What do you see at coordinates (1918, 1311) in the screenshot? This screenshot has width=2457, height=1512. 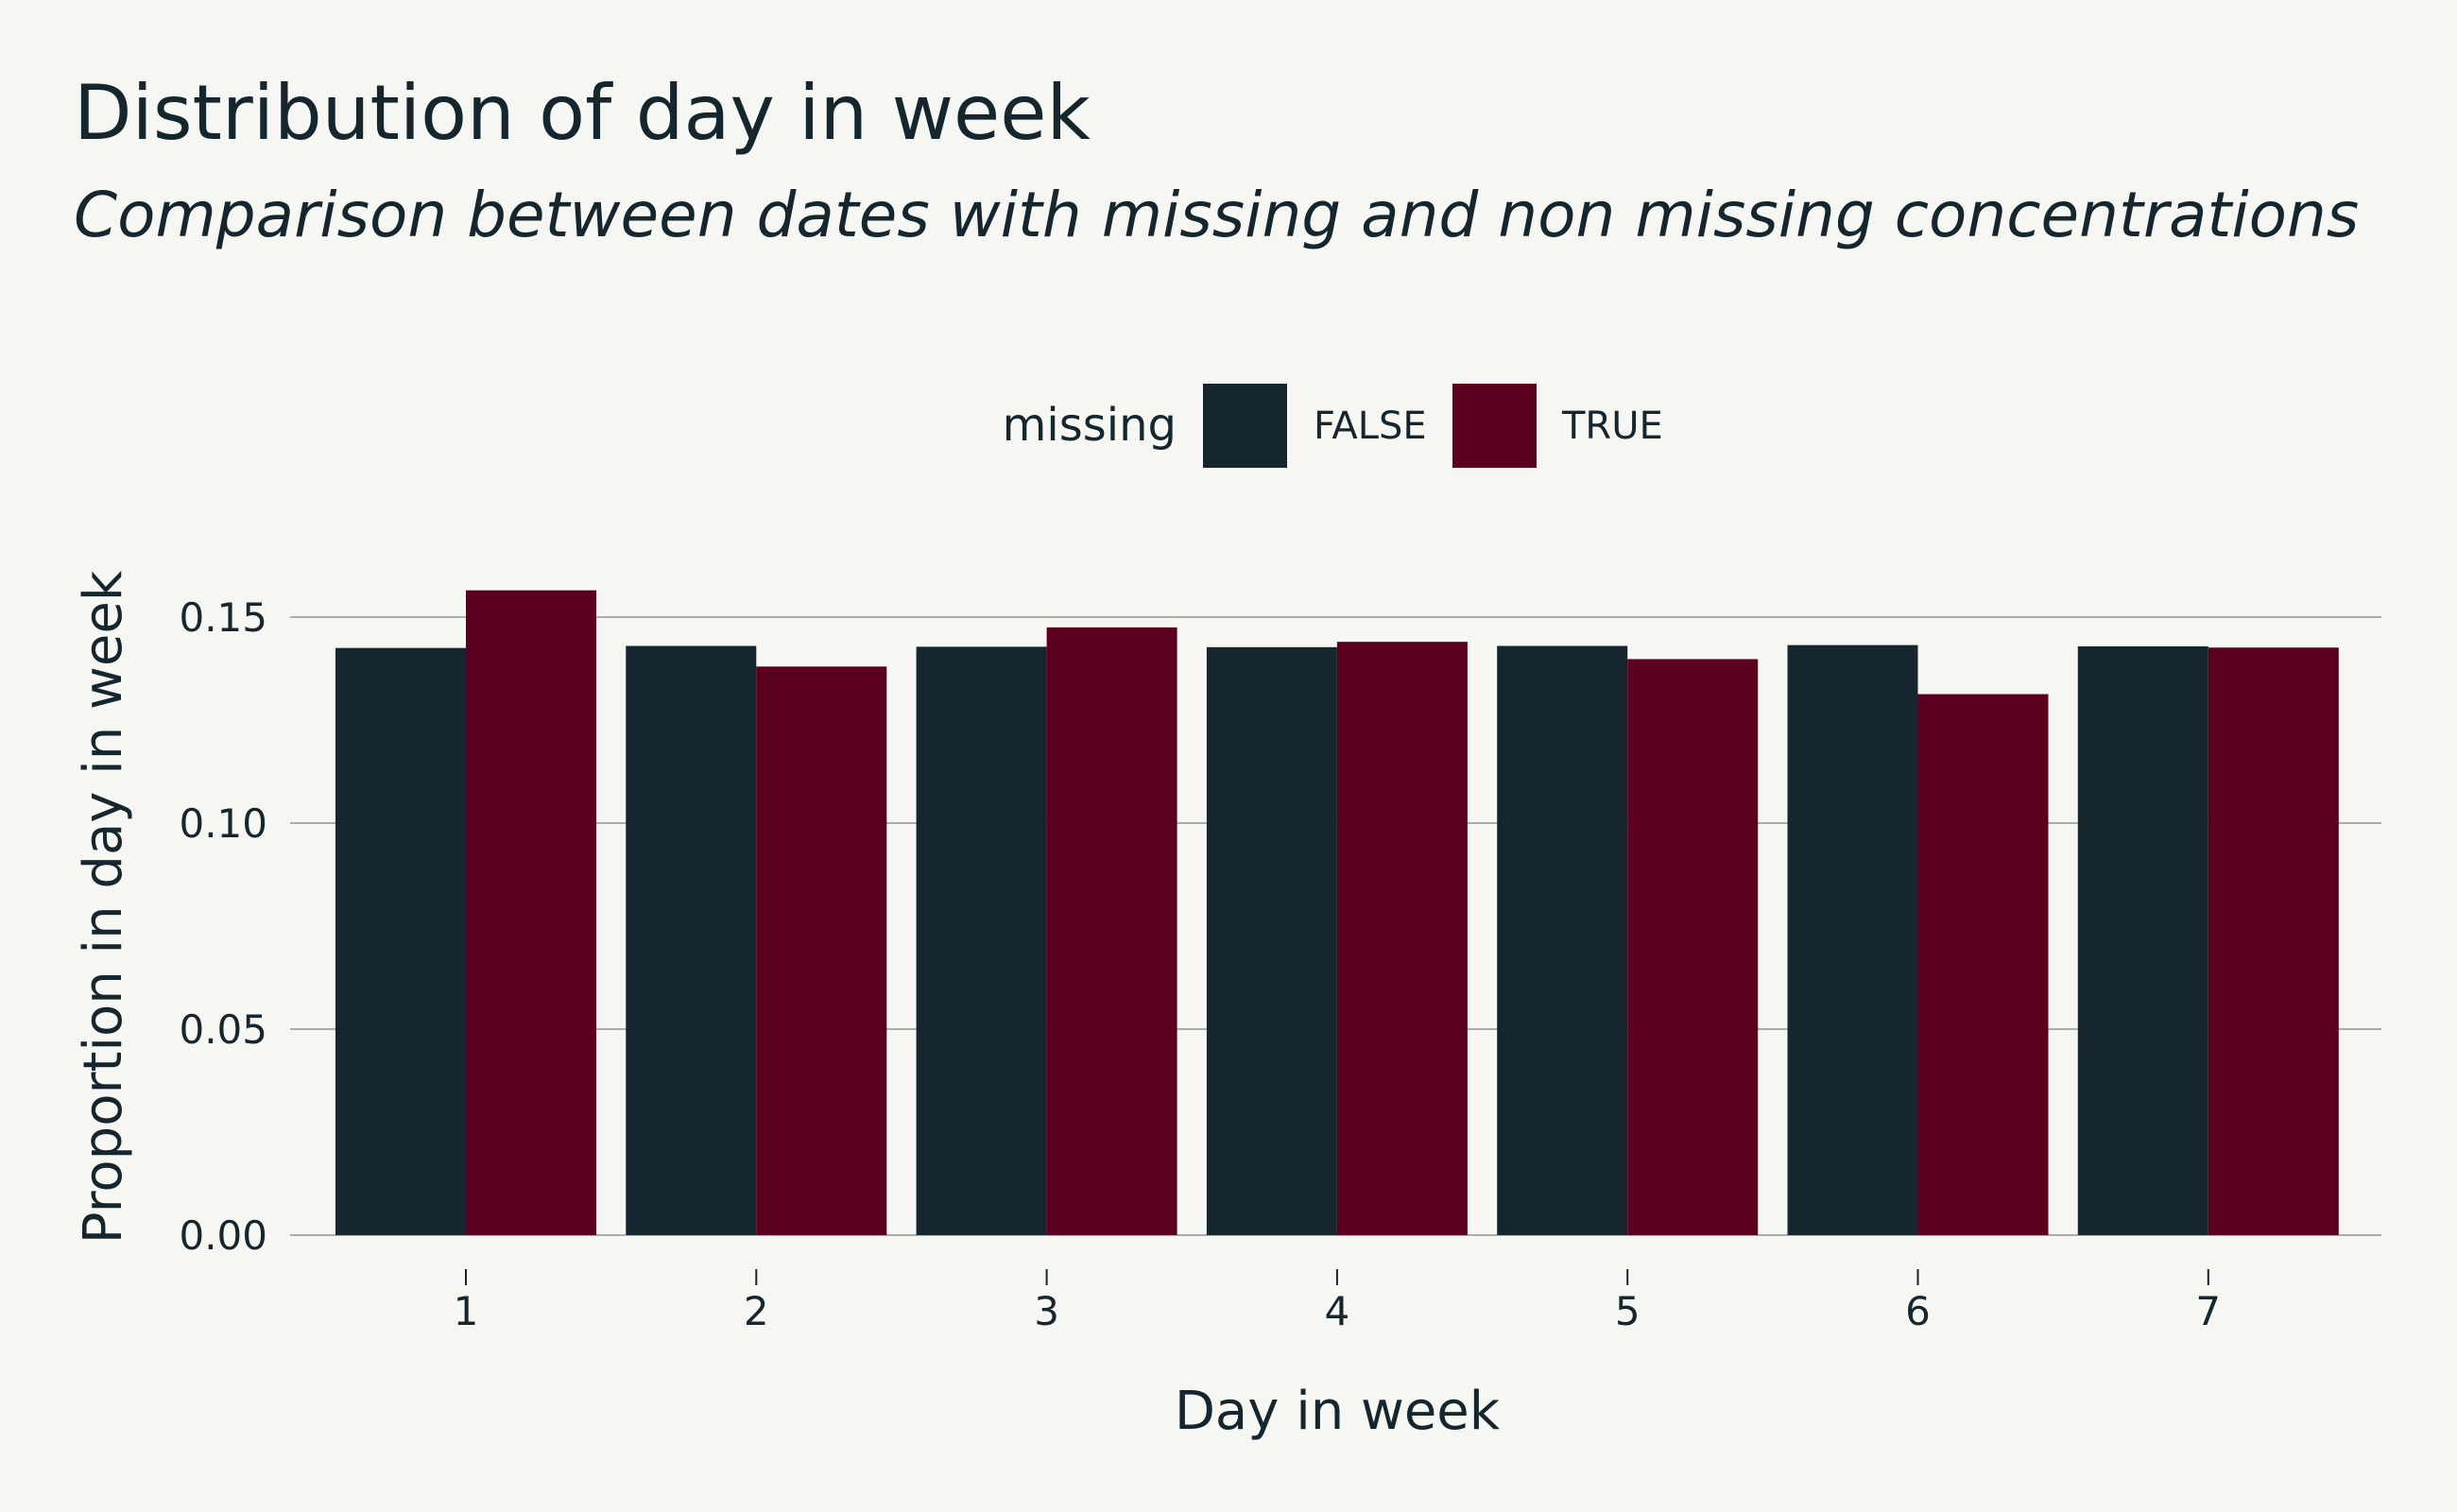 I see `x-tick-label: 6` at bounding box center [1918, 1311].